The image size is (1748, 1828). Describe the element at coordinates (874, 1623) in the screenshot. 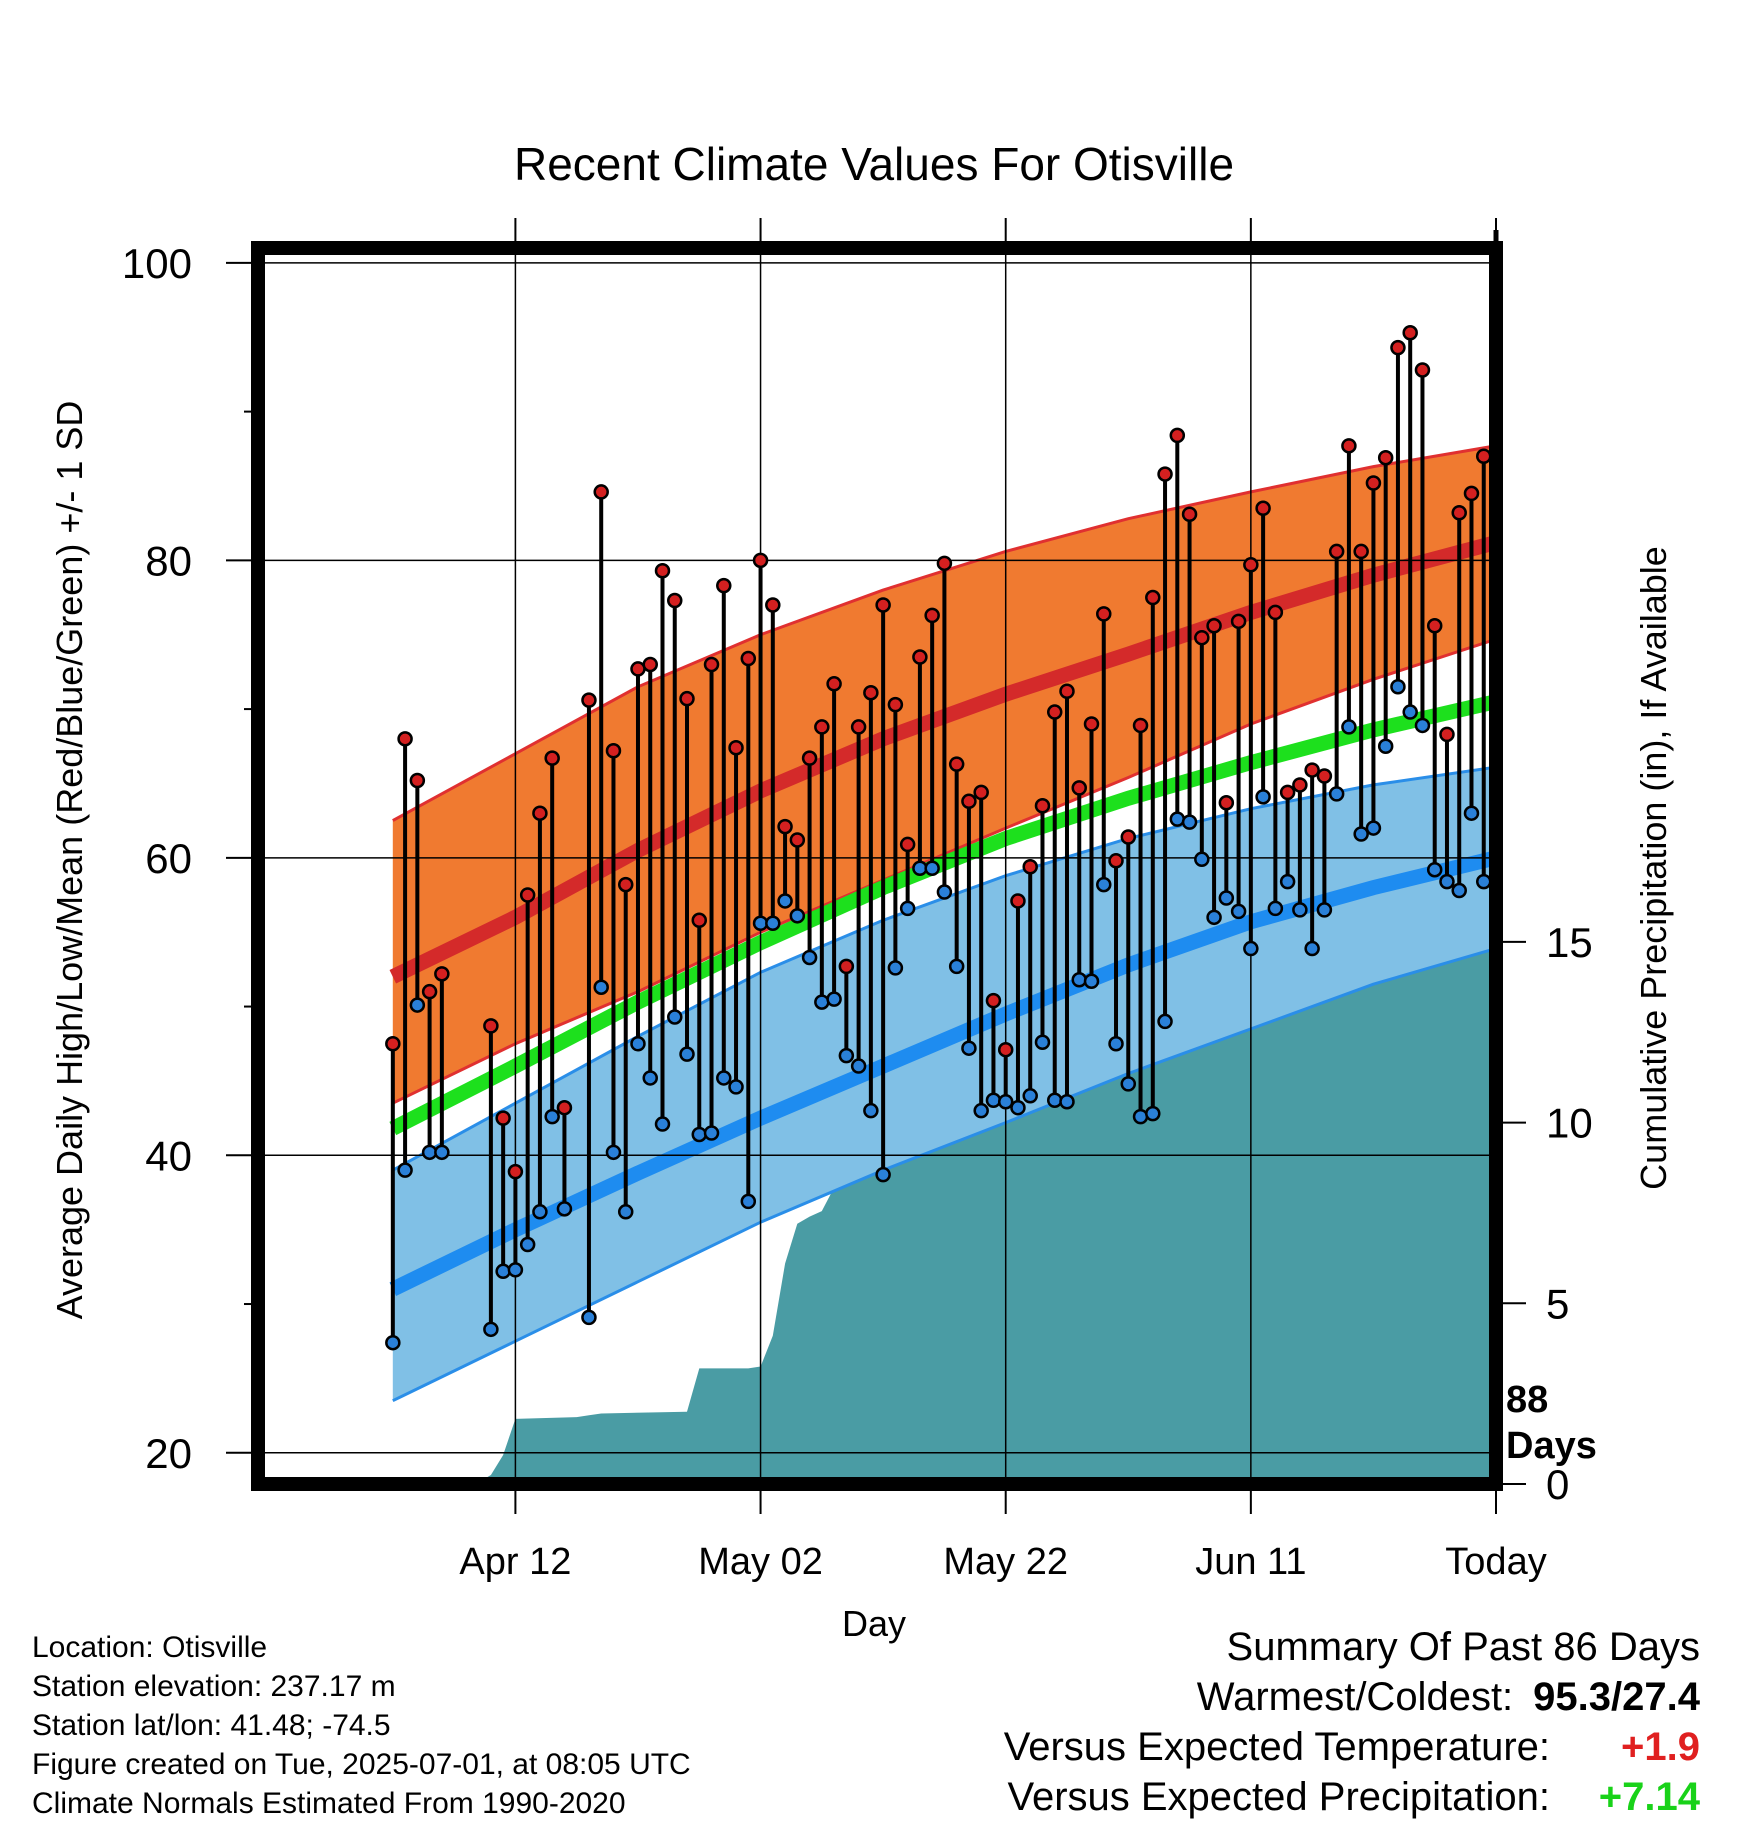

I see `x-axis-label: Day` at that location.